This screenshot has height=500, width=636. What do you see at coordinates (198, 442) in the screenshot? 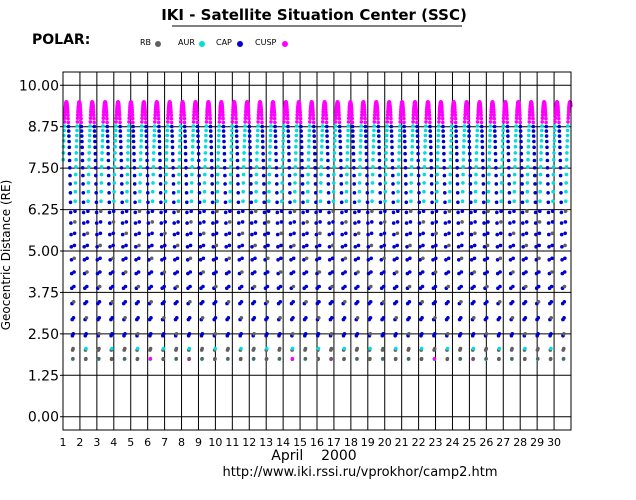
I see `x-tick-label: 9` at bounding box center [198, 442].